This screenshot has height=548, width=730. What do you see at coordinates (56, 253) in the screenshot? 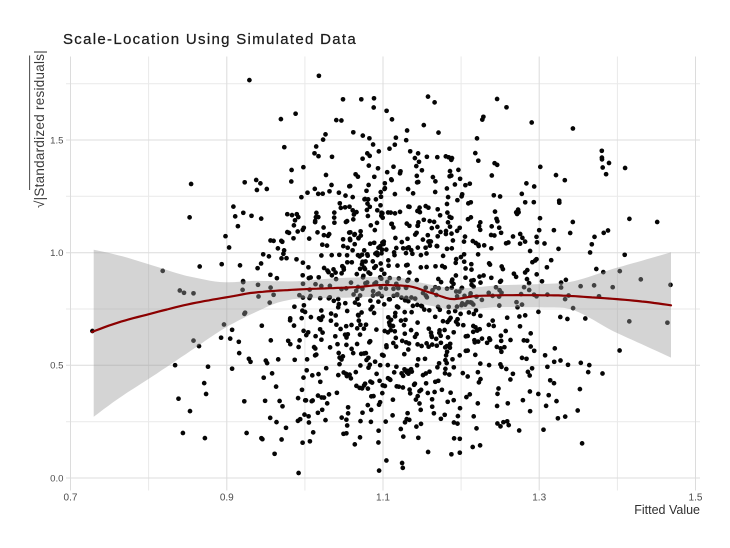
I see `svg-text: 1.0` at bounding box center [56, 253].